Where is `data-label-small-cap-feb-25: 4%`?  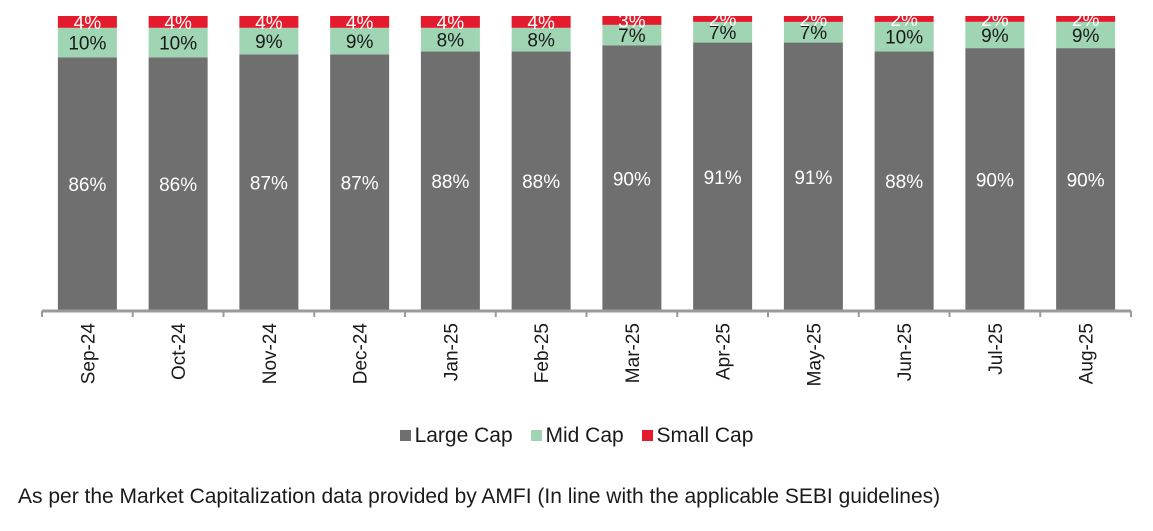 data-label-small-cap-feb-25: 4% is located at coordinates (541, 23).